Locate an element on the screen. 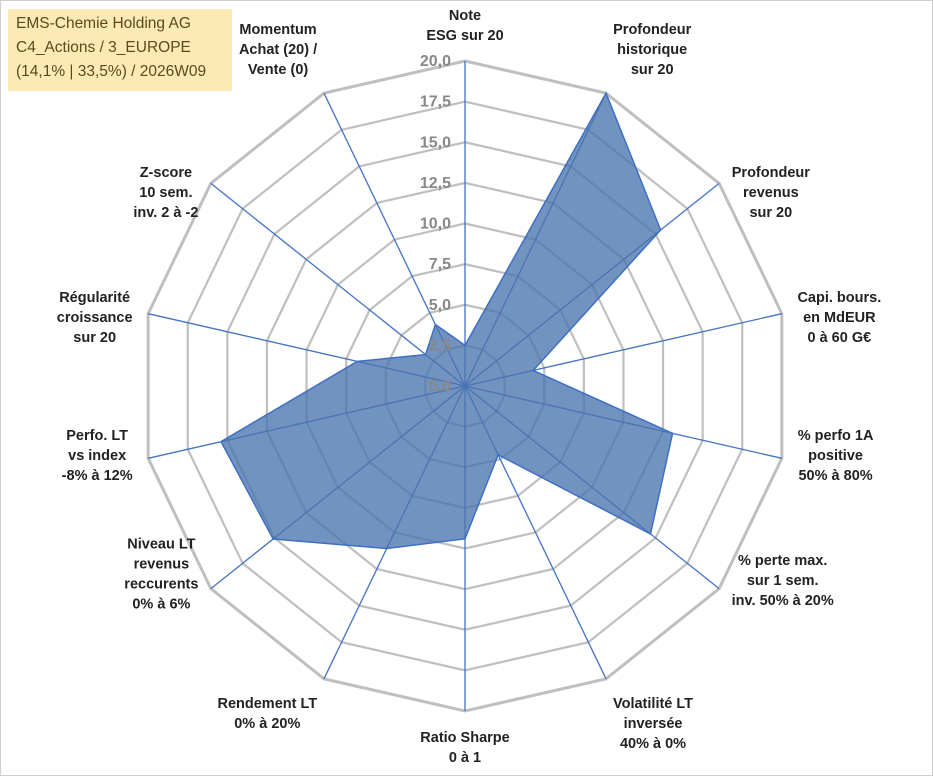  category-label: Perfo. LT vs index -8% à 12% is located at coordinates (97, 456).